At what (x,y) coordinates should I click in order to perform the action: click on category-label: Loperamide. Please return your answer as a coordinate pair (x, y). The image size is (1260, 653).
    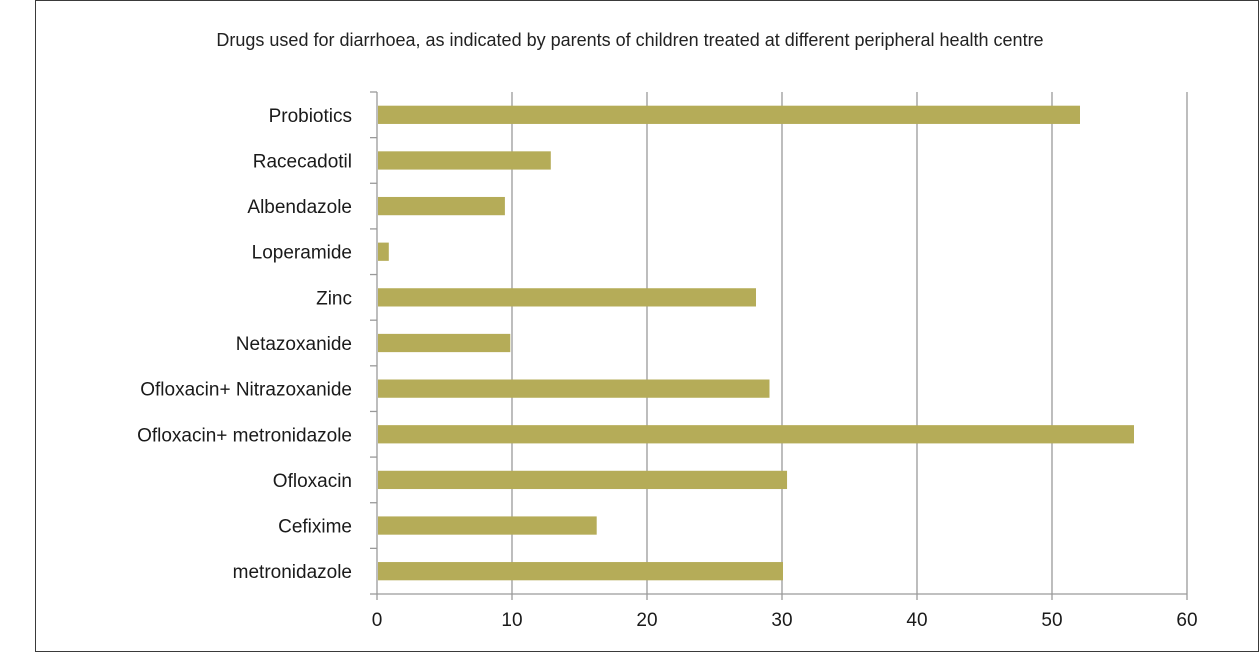
    Looking at the image, I should click on (302, 253).